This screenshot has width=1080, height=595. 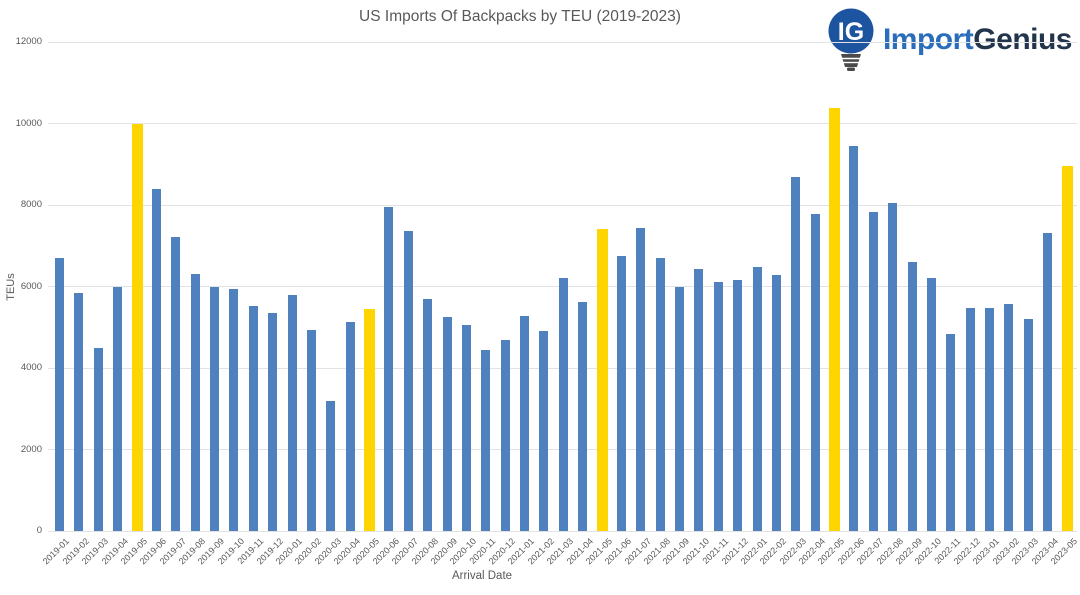 I want to click on y-tick-label: 4000, so click(x=31, y=367).